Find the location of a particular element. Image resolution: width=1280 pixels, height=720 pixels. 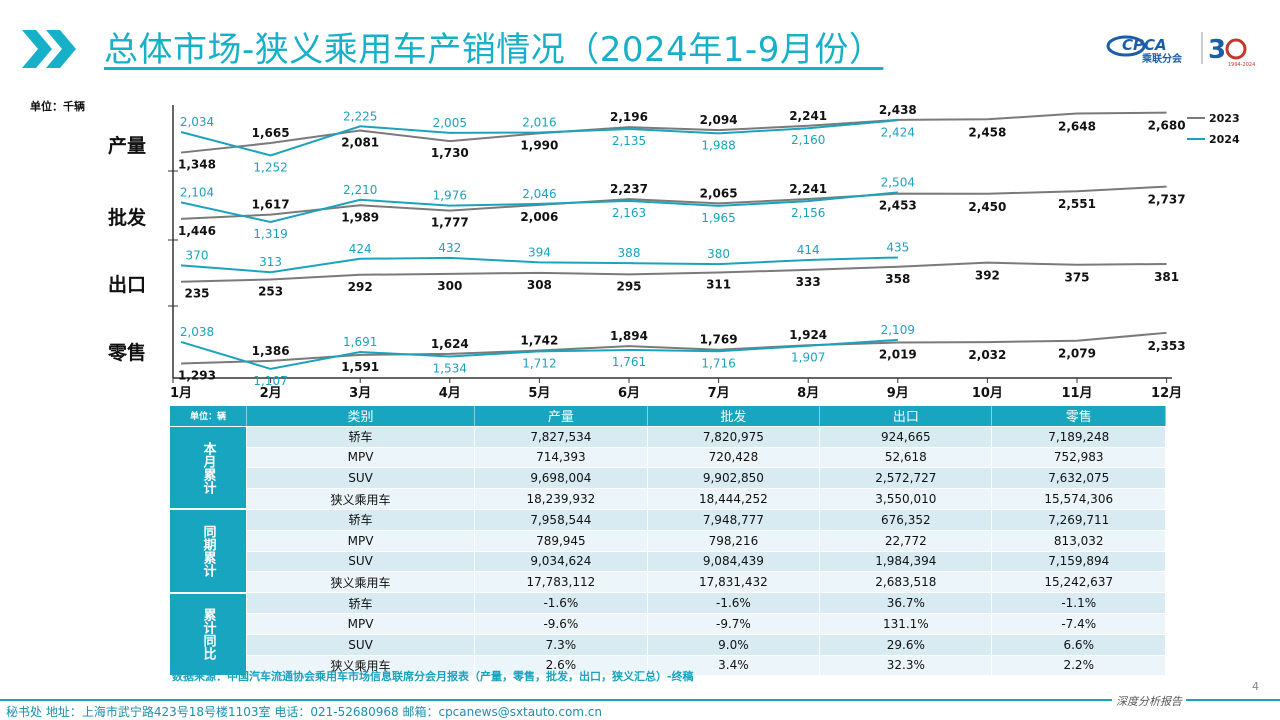

data-label-2023: 1,742 is located at coordinates (539, 341).